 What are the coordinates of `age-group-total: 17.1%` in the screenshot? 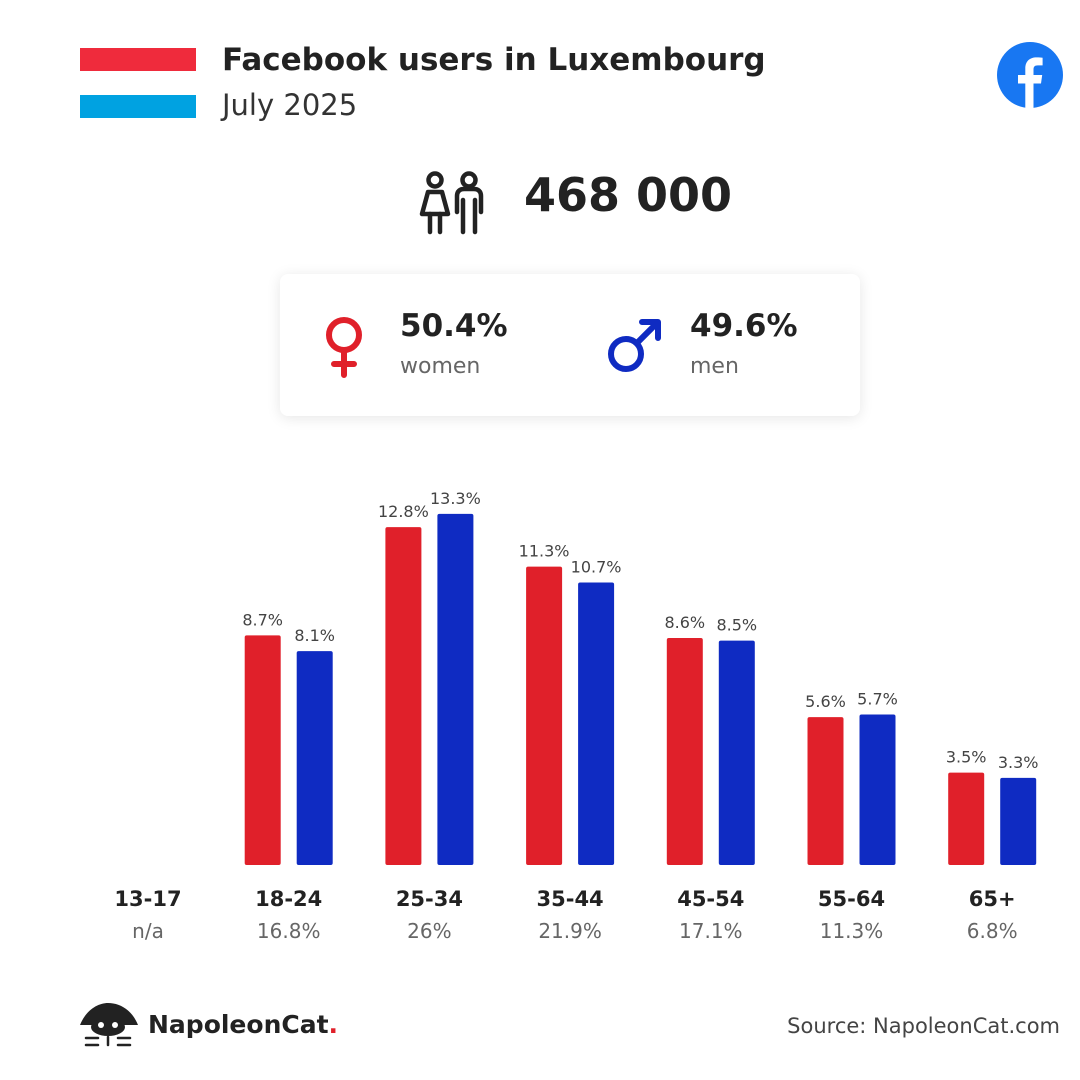 It's located at (711, 931).